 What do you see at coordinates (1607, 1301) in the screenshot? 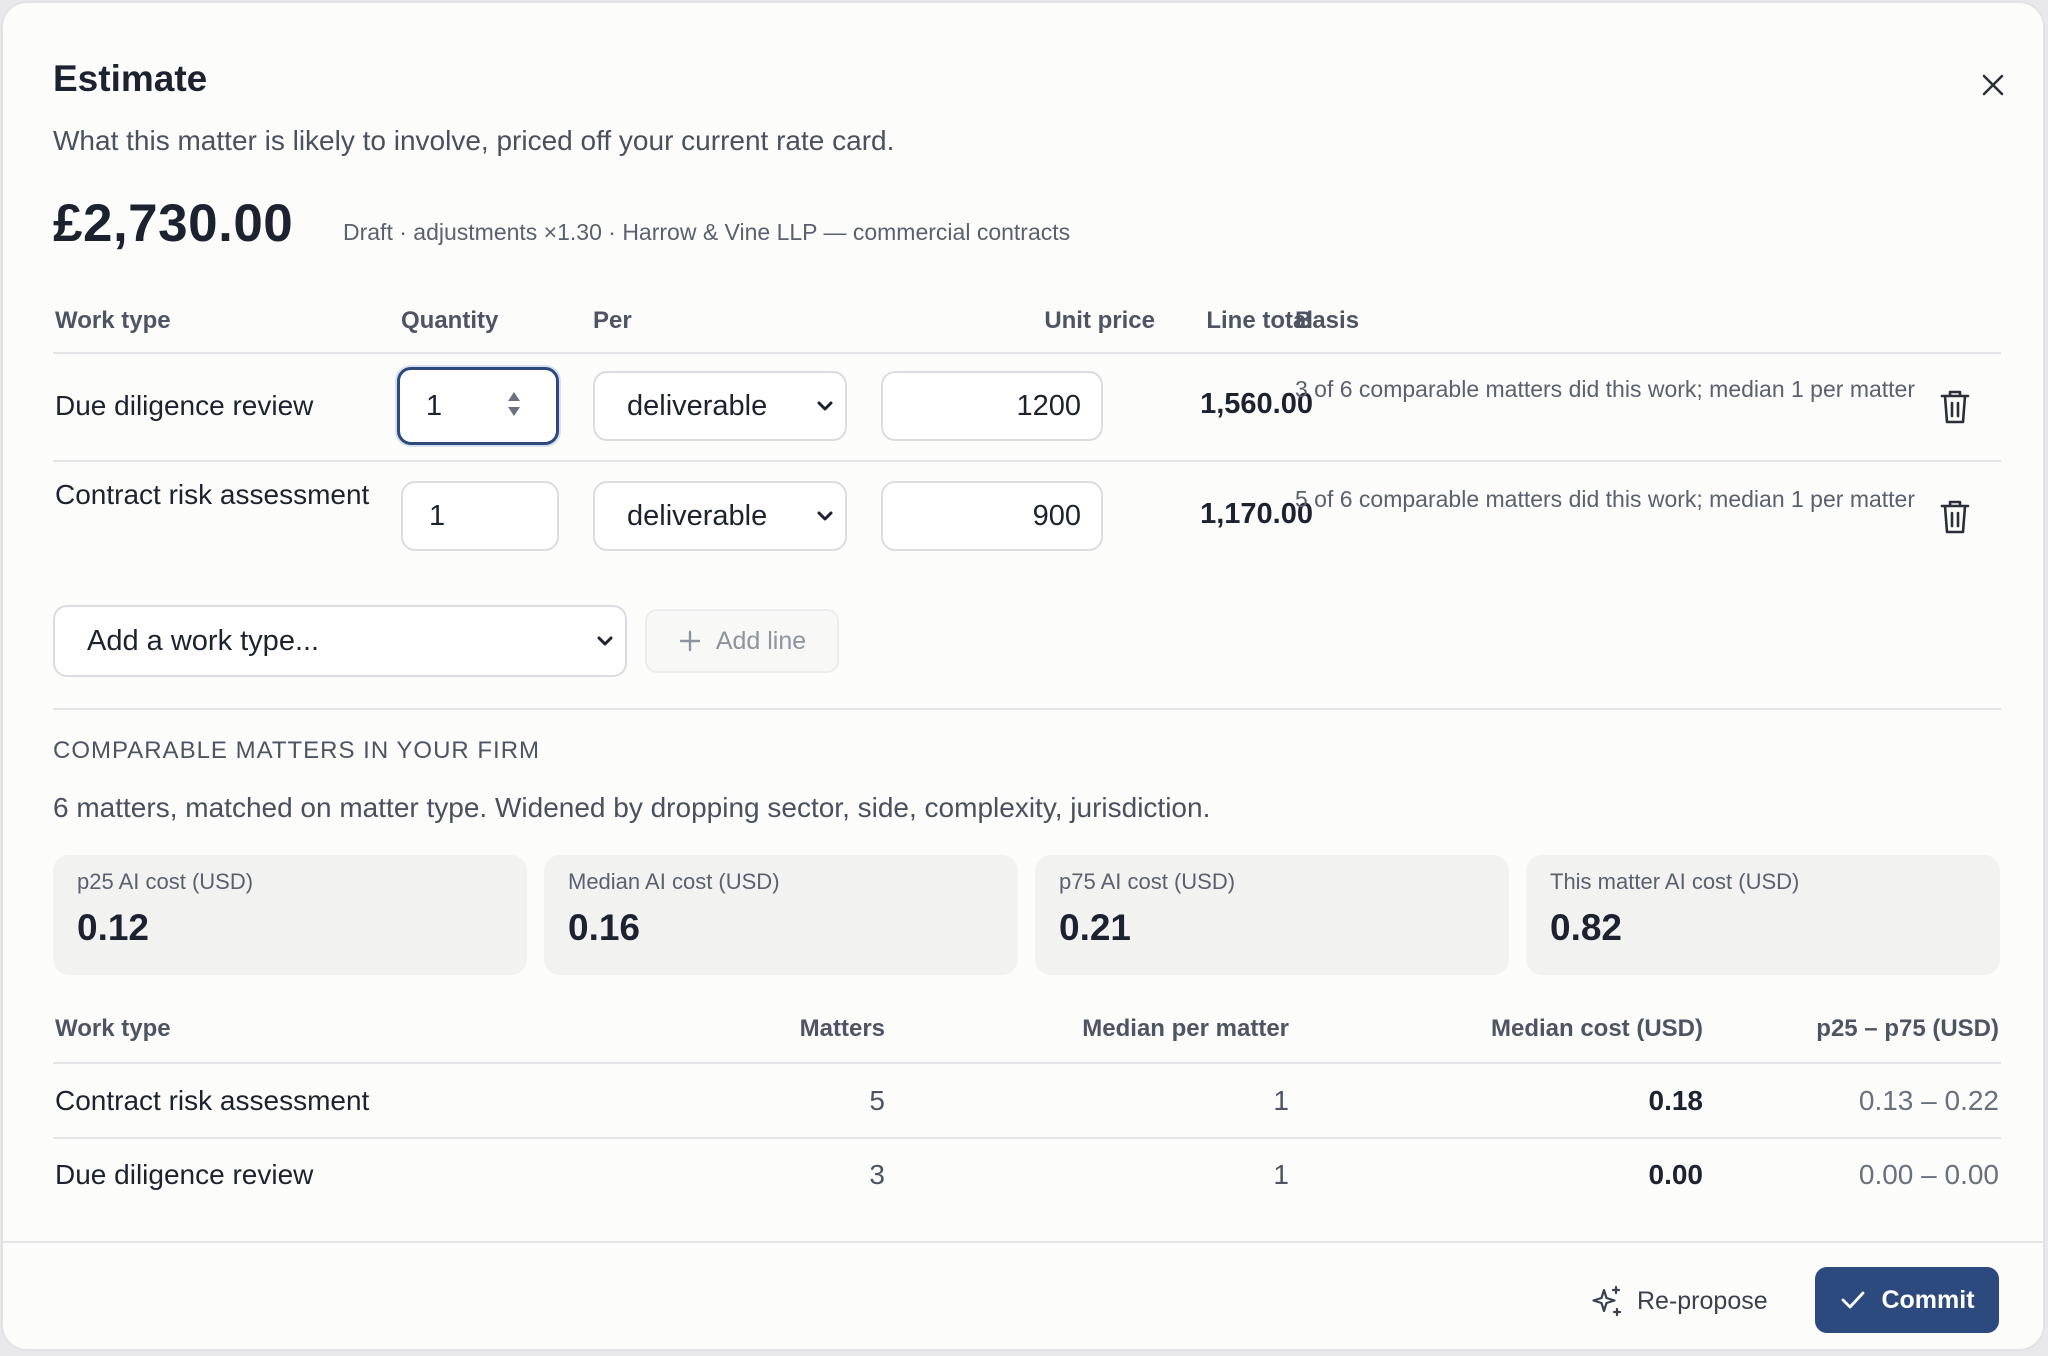
I see `sparkles-icon` at bounding box center [1607, 1301].